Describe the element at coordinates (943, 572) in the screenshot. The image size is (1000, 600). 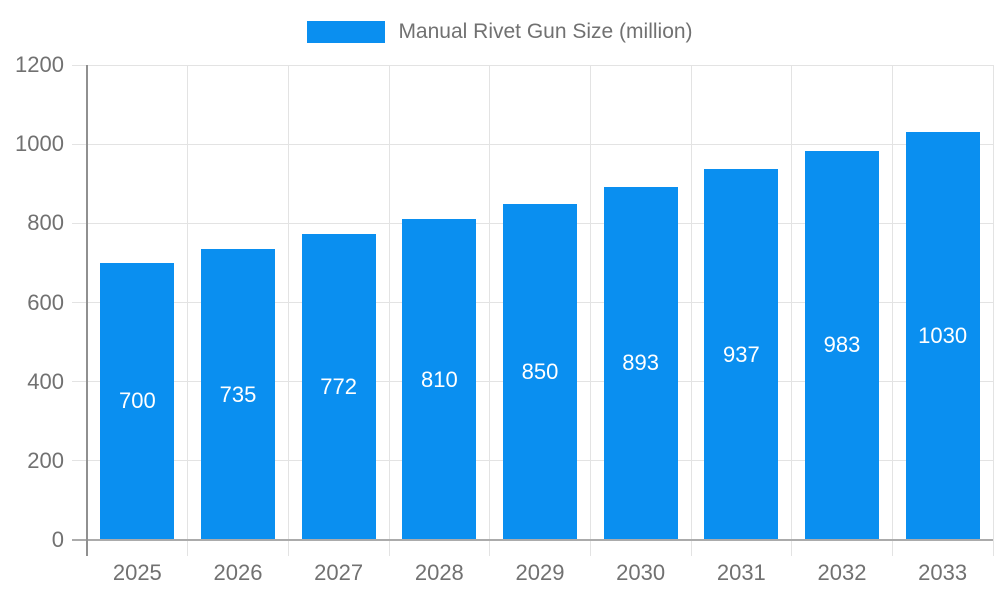
I see `x-axis-tick-label: 2033` at that location.